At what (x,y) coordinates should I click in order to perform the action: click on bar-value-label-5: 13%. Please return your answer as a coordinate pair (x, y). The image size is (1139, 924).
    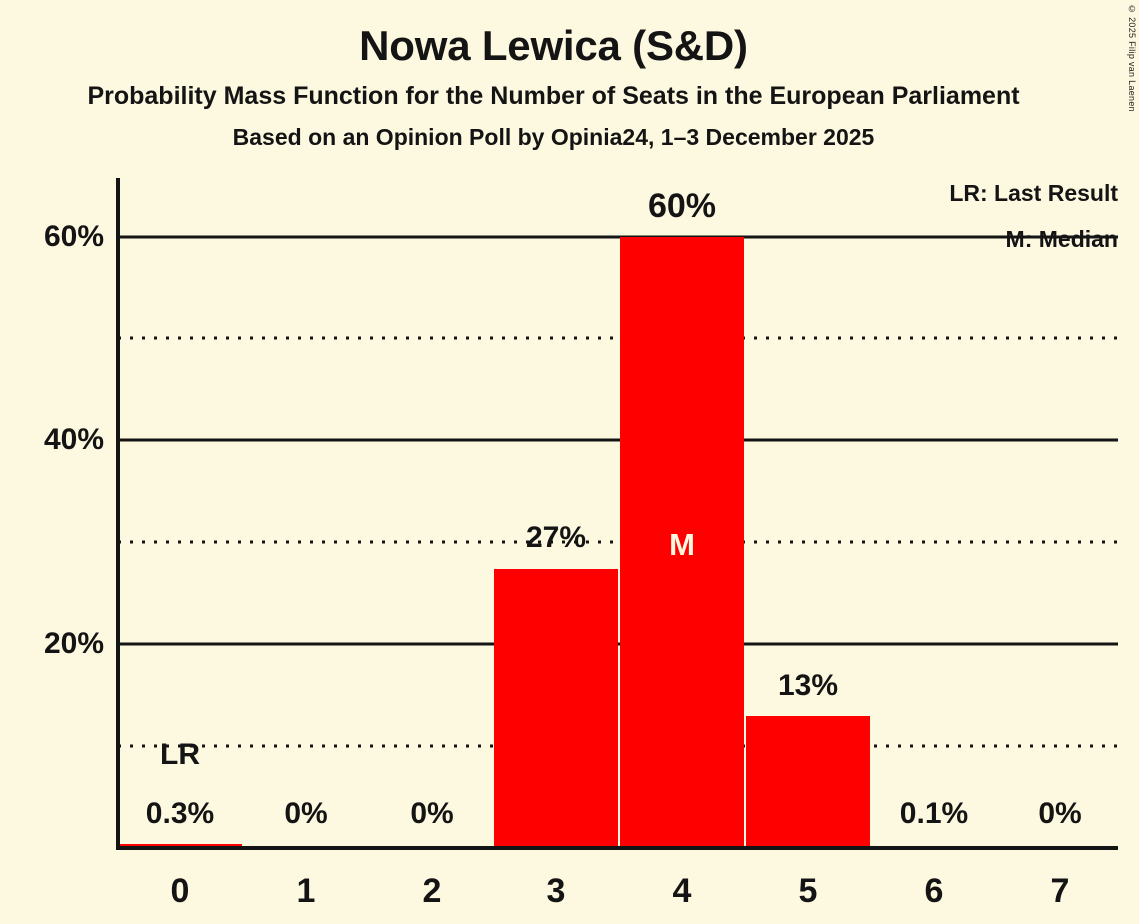
    Looking at the image, I should click on (808, 685).